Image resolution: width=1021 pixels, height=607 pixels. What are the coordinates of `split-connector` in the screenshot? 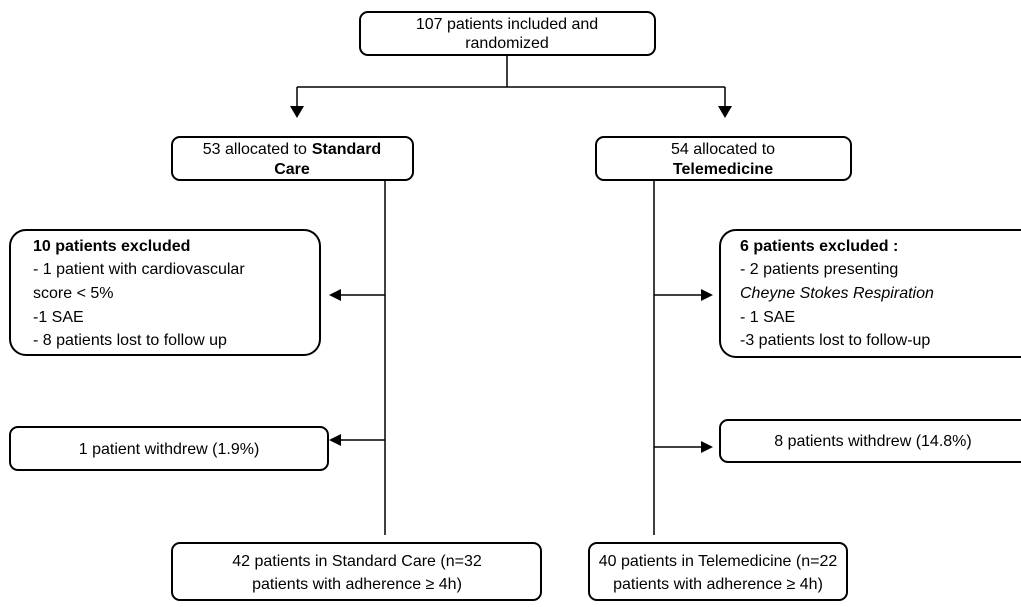 It's located at (511, 80).